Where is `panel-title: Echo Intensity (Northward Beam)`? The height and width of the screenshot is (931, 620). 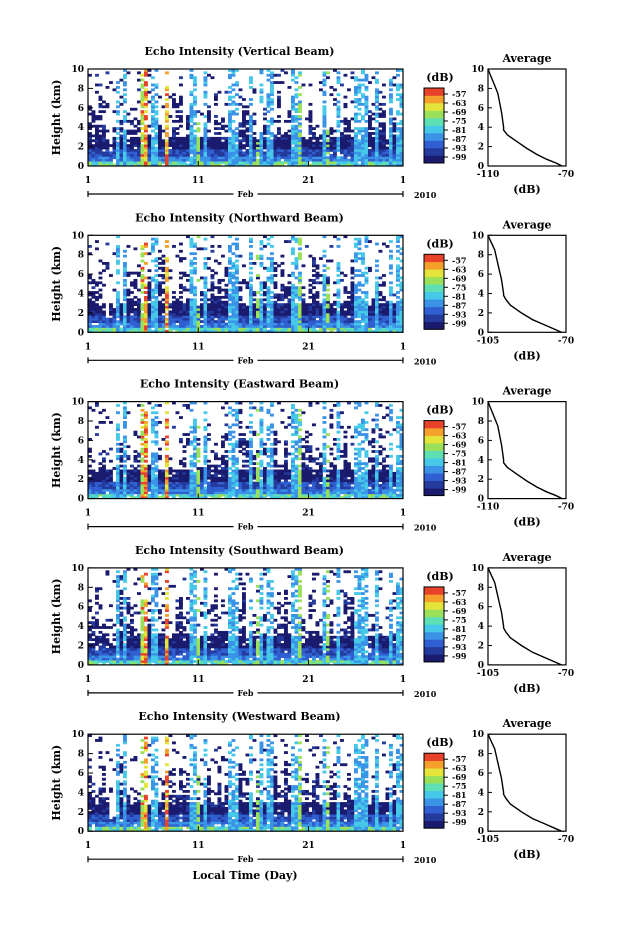
panel-title: Echo Intensity (Northward Beam) is located at coordinates (239, 217).